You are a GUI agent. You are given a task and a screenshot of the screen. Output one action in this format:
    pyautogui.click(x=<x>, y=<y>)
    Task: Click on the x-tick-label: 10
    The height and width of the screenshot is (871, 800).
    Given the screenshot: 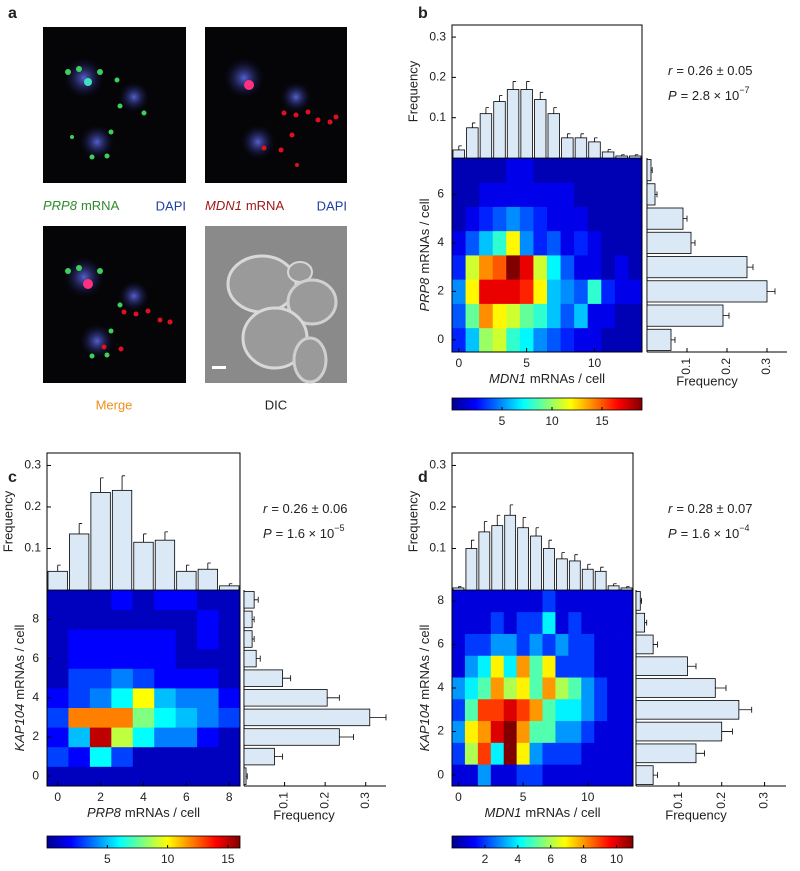 What is the action you would take?
    pyautogui.click(x=588, y=797)
    